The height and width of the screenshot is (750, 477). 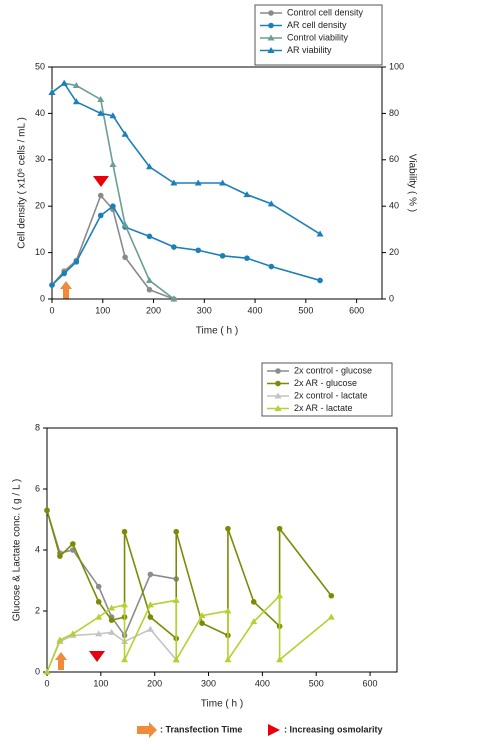 I want to click on osmolarity-marker, so click(x=101, y=181).